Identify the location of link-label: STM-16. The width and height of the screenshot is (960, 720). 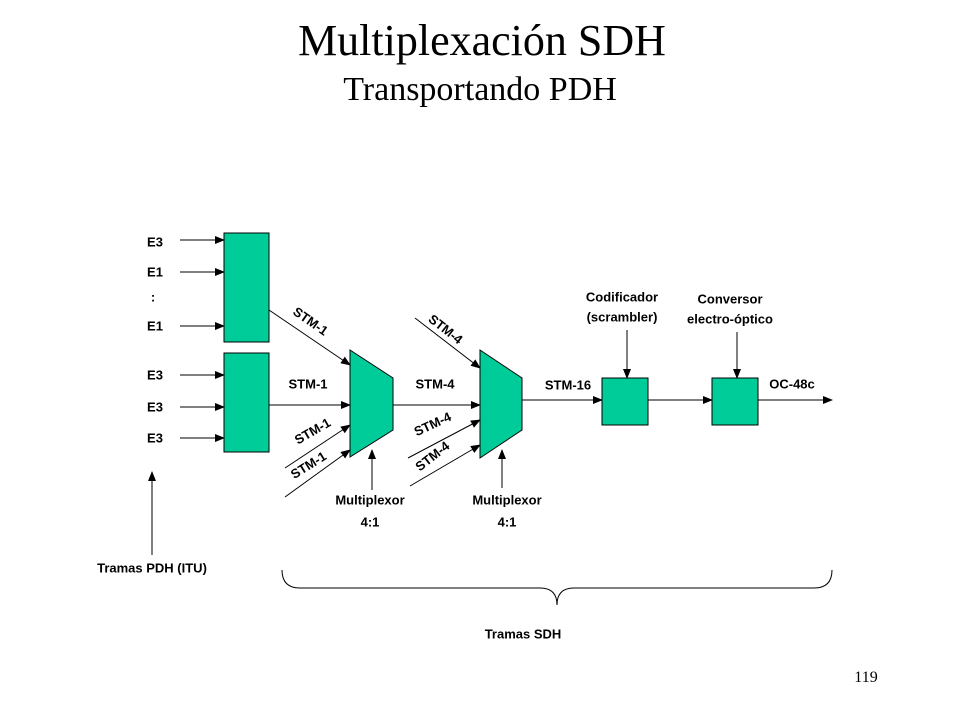
(568, 384).